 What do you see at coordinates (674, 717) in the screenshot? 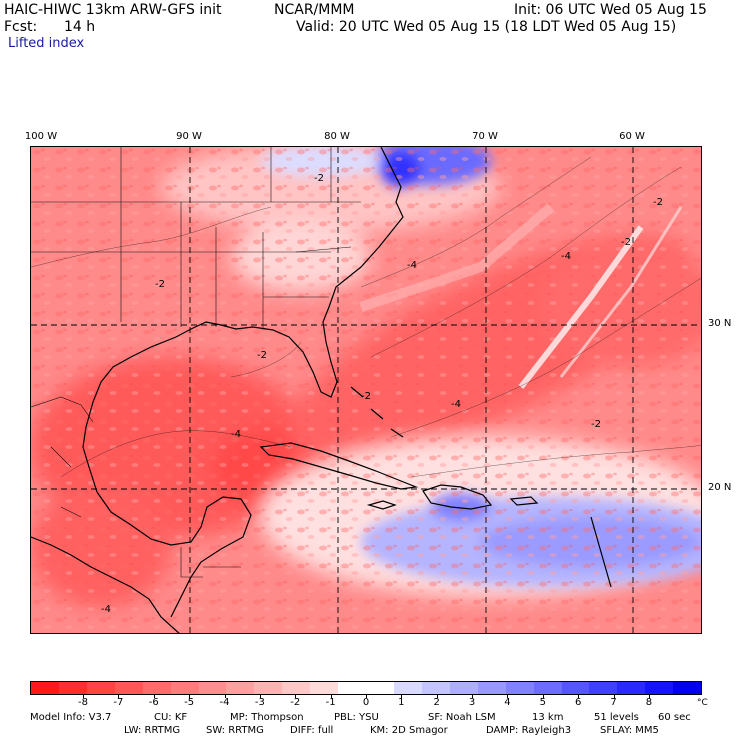
I see `info-timestep: 60 sec` at bounding box center [674, 717].